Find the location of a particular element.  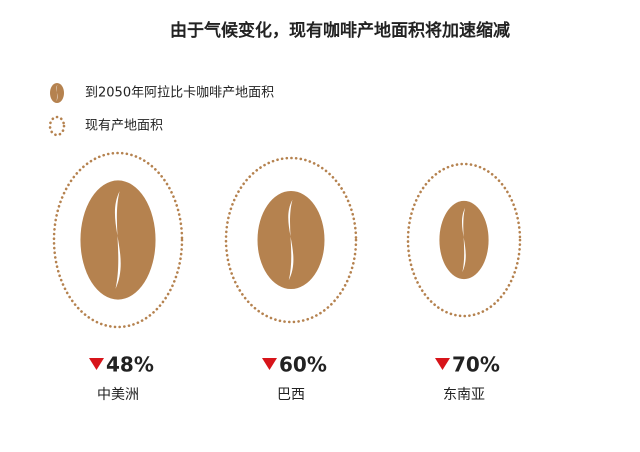

value-label: 48% is located at coordinates (130, 365).